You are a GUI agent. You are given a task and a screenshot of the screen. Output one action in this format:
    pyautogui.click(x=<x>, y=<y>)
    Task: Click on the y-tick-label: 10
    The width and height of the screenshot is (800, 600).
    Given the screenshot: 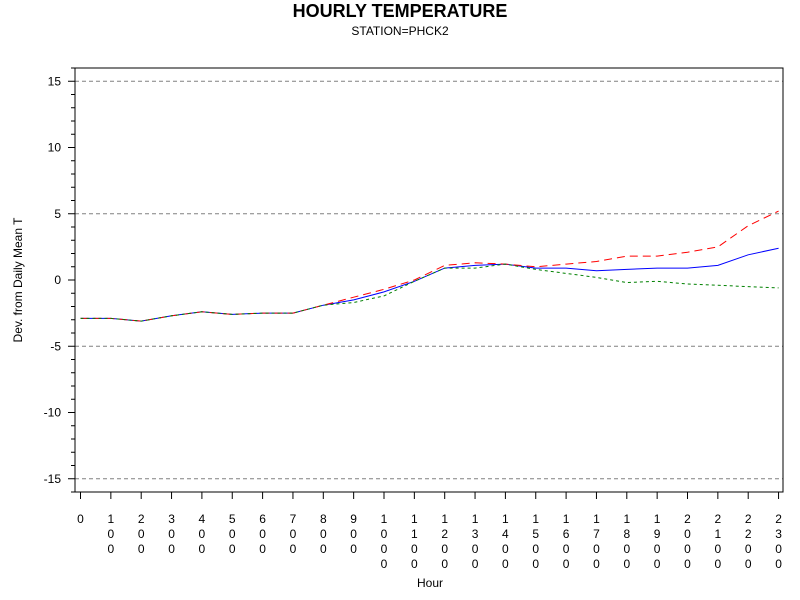 What is the action you would take?
    pyautogui.click(x=55, y=148)
    